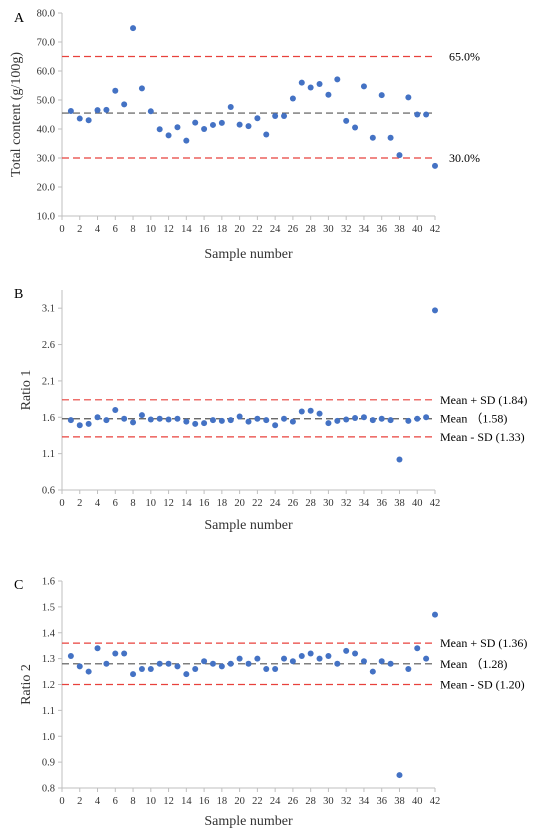 This screenshot has height=834, width=550. I want to click on panel-letter: A, so click(19, 18).